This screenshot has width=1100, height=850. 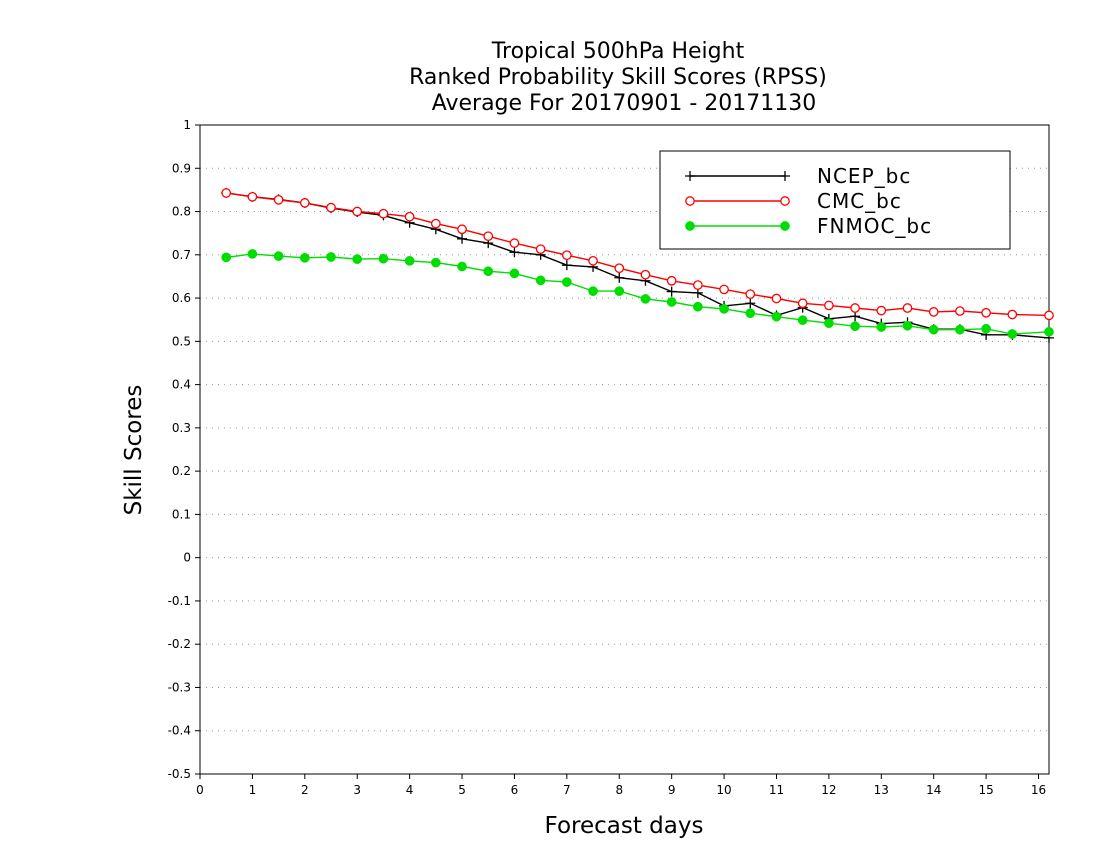 What do you see at coordinates (881, 790) in the screenshot?
I see `x-tick-label: 13` at bounding box center [881, 790].